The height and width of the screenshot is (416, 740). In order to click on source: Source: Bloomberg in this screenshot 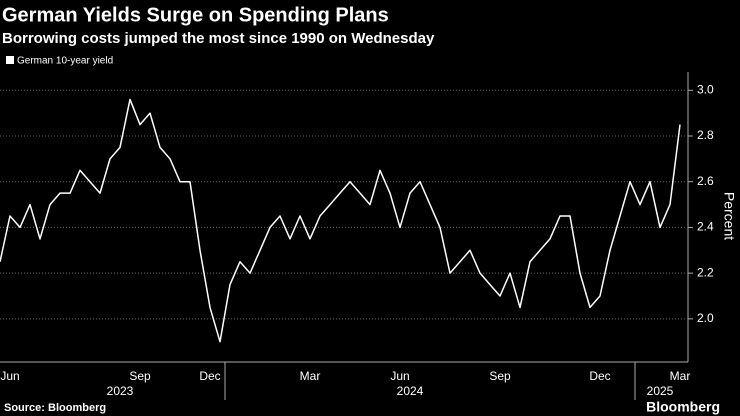, I will do `click(55, 408)`.